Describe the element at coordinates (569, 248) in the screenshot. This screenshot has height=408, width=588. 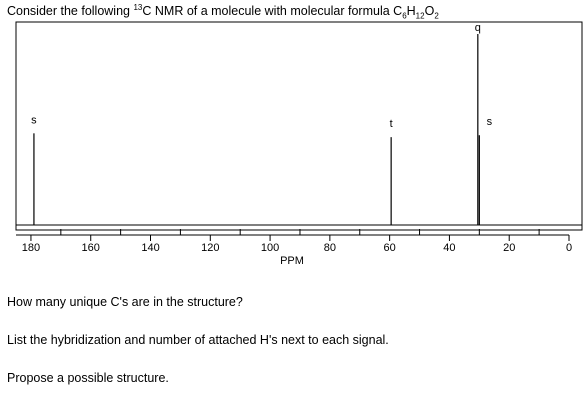
I see `x-tick-label-0: 0` at that location.